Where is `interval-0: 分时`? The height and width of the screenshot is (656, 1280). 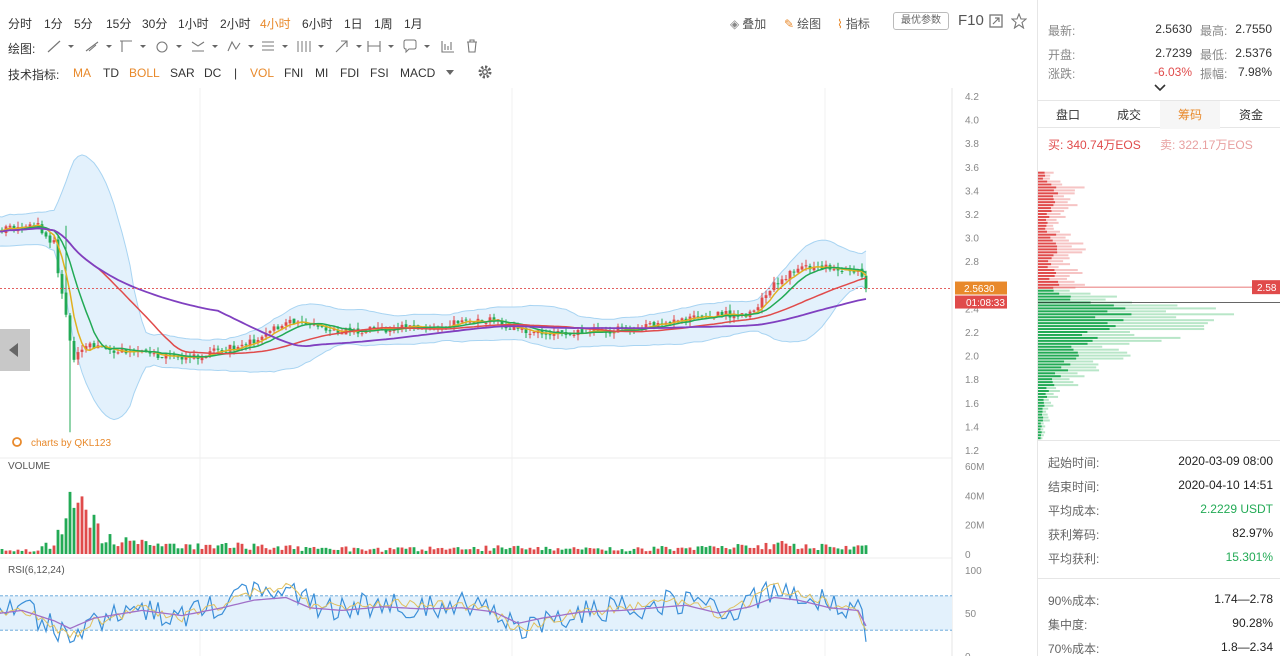
interval-0: 分时 is located at coordinates (20, 24).